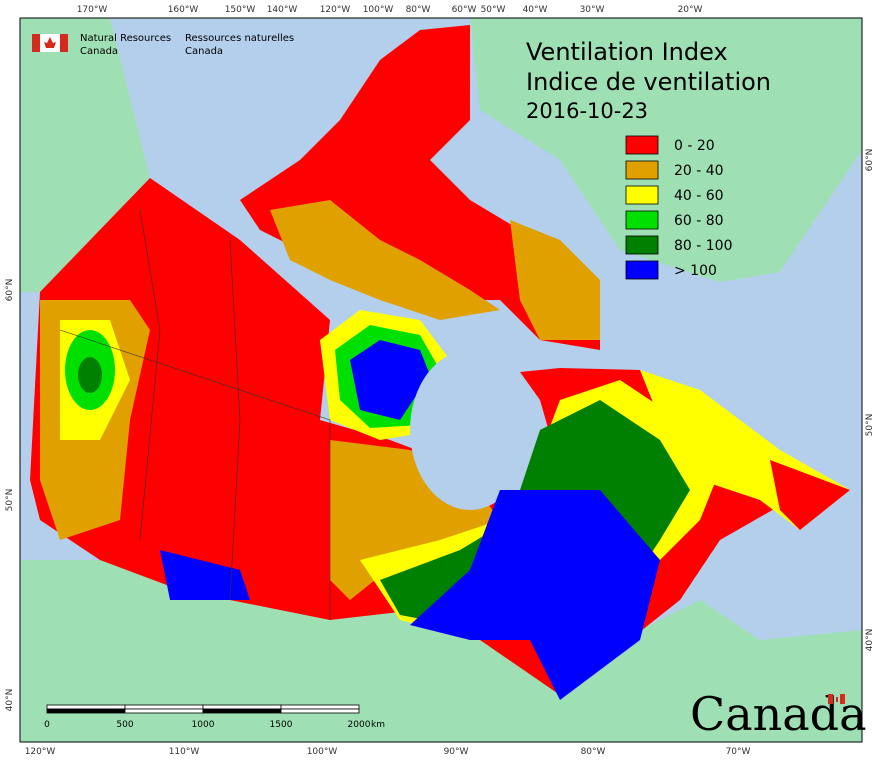 The width and height of the screenshot is (880, 760). What do you see at coordinates (870, 425) in the screenshot?
I see `right-label: 50°N` at bounding box center [870, 425].